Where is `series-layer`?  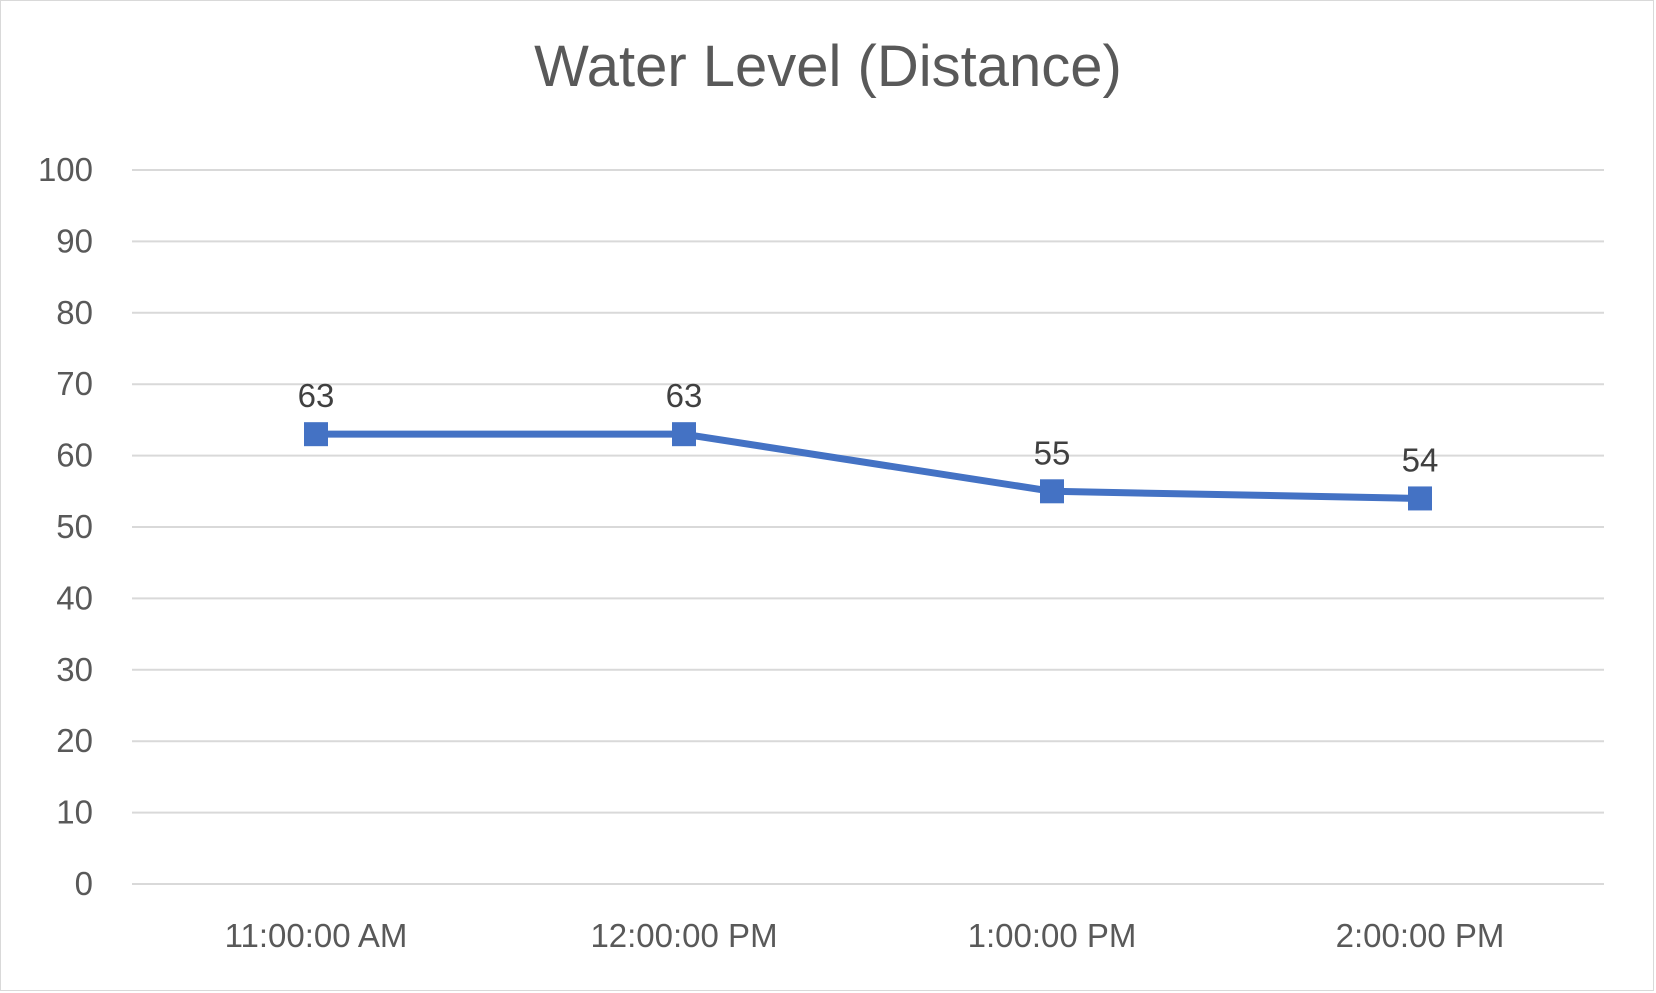 series-layer is located at coordinates (868, 466).